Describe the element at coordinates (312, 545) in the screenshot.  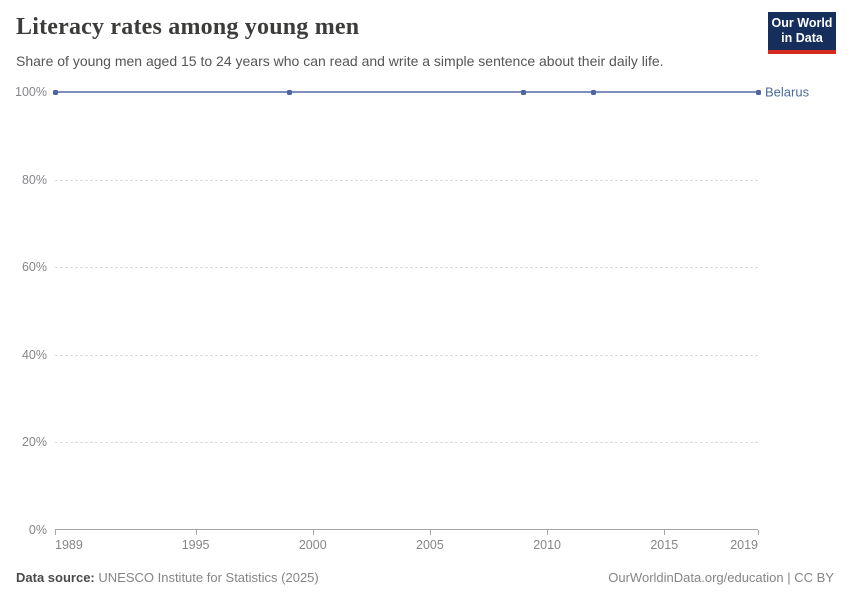
I see `x-tick-label-2000: 2000` at that location.